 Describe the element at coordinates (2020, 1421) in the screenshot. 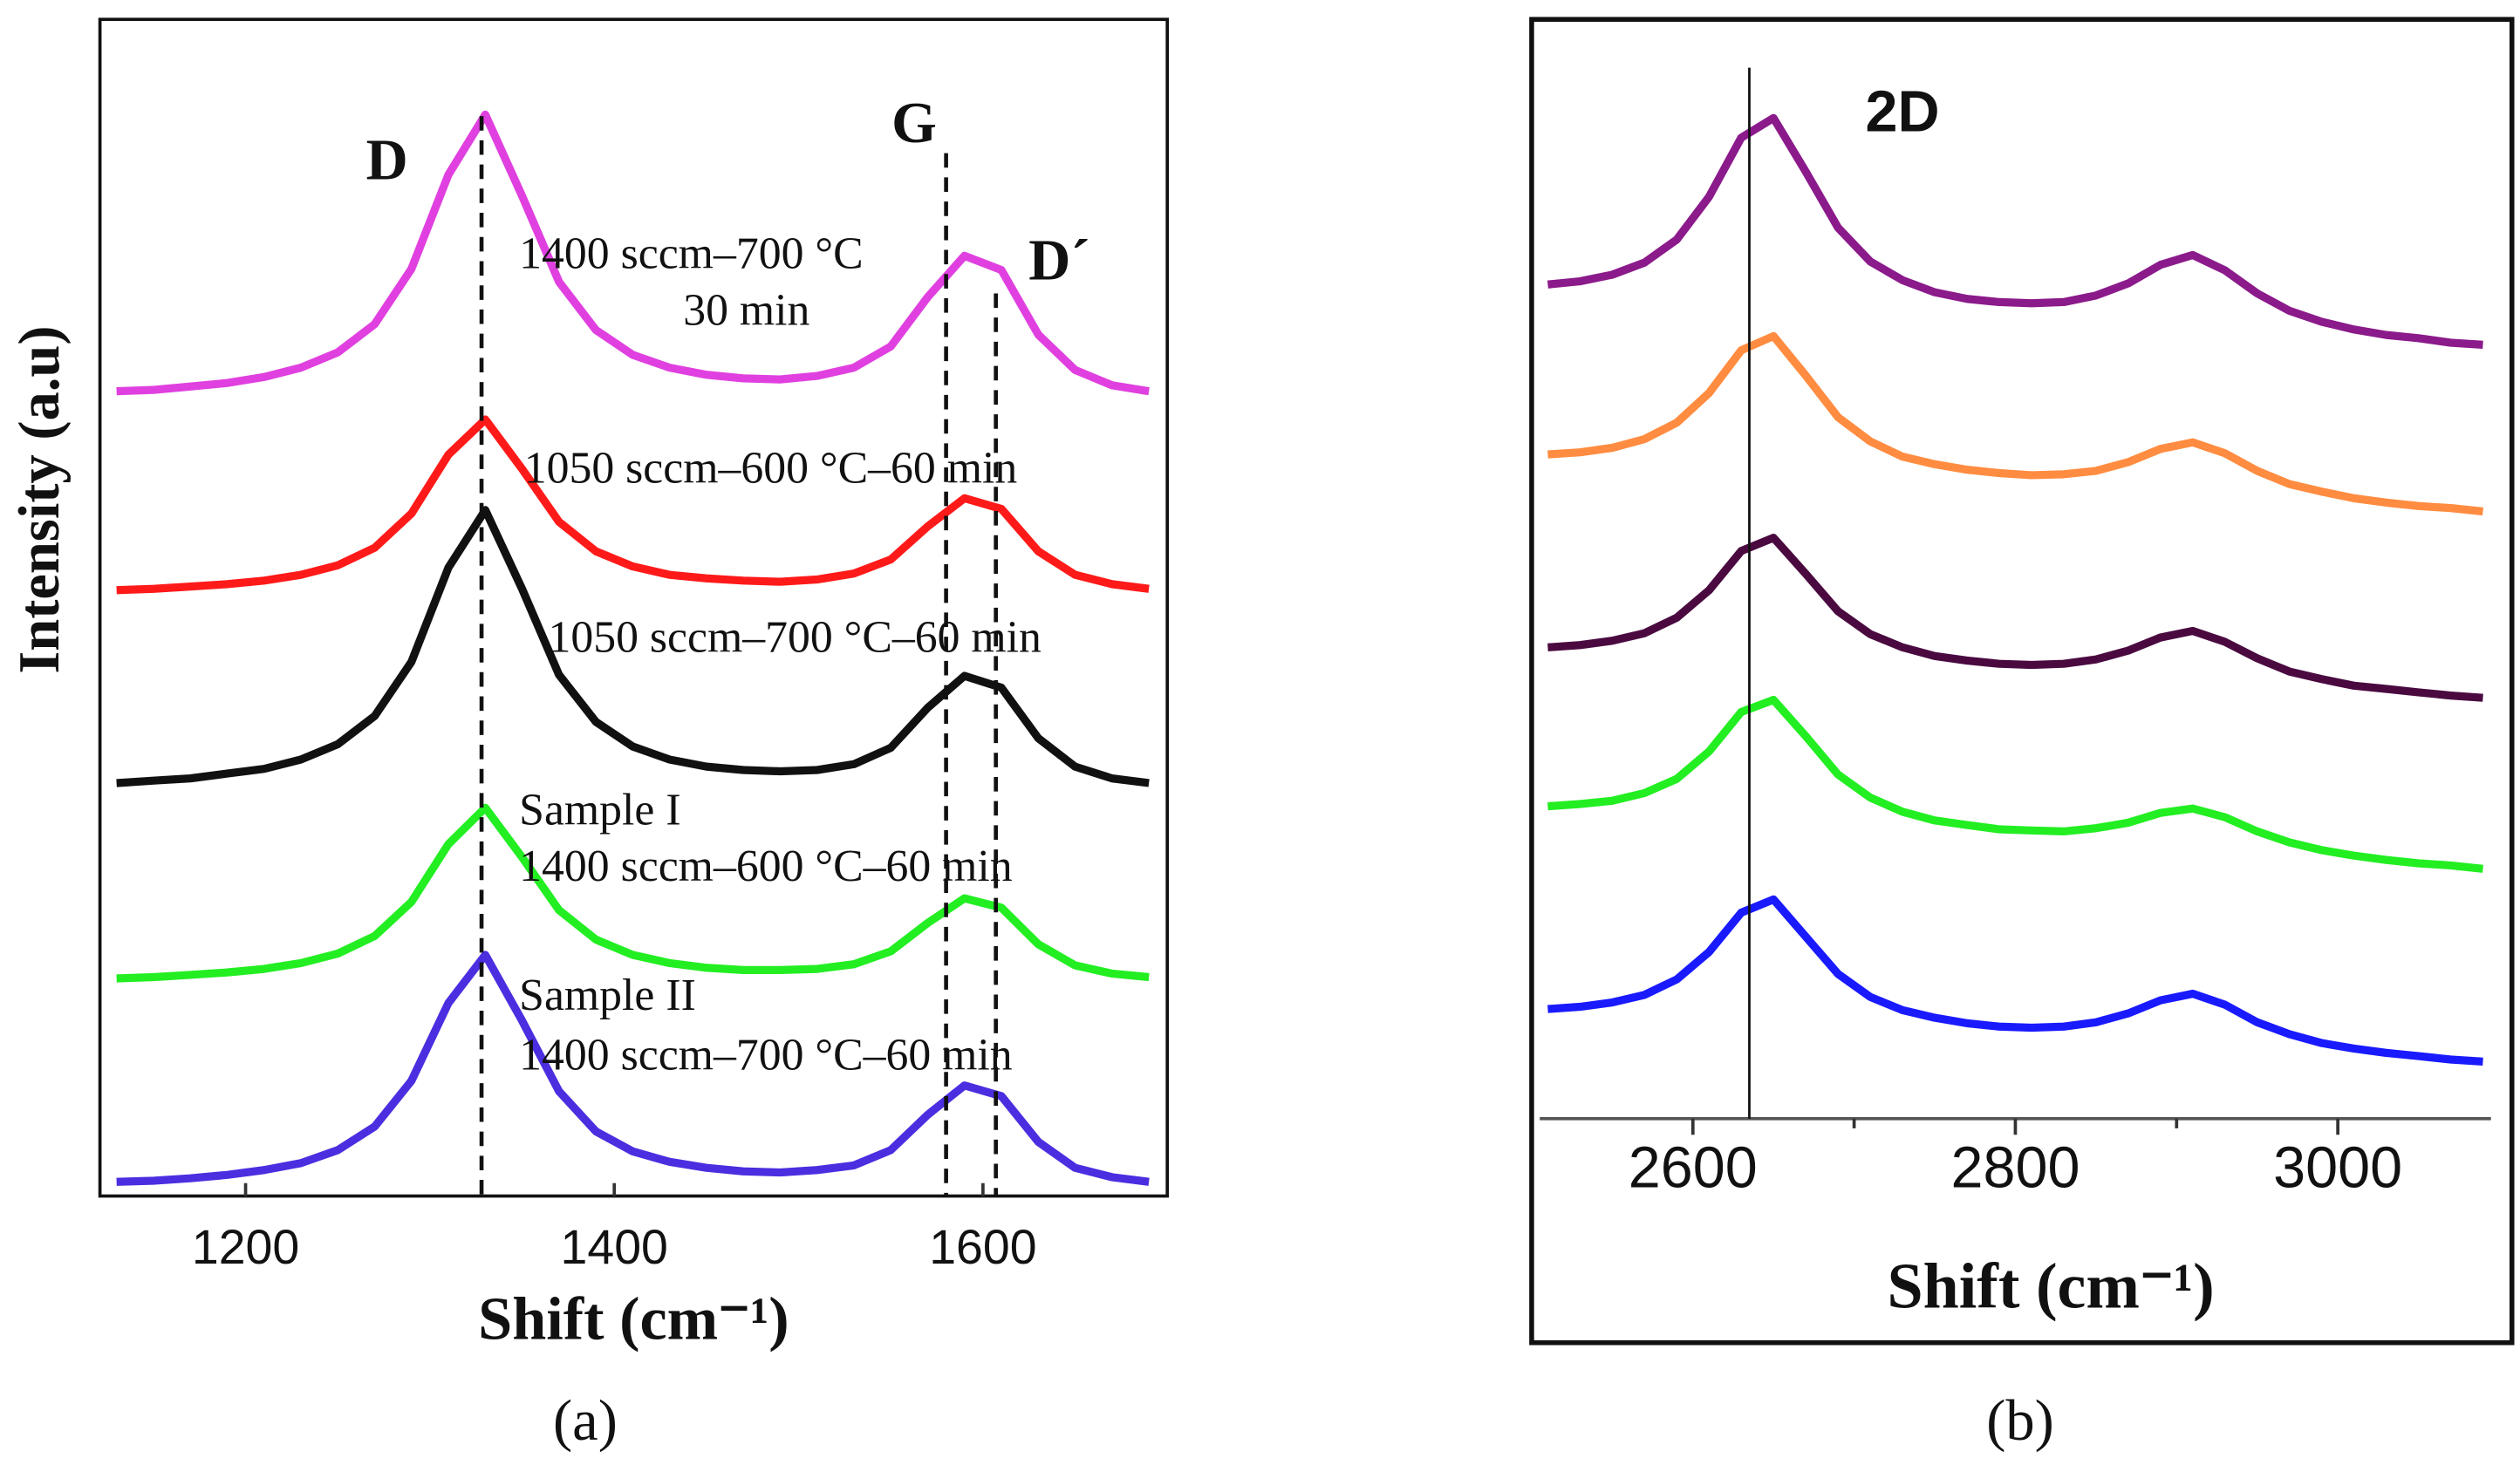

I see `panel-label: (b)` at that location.